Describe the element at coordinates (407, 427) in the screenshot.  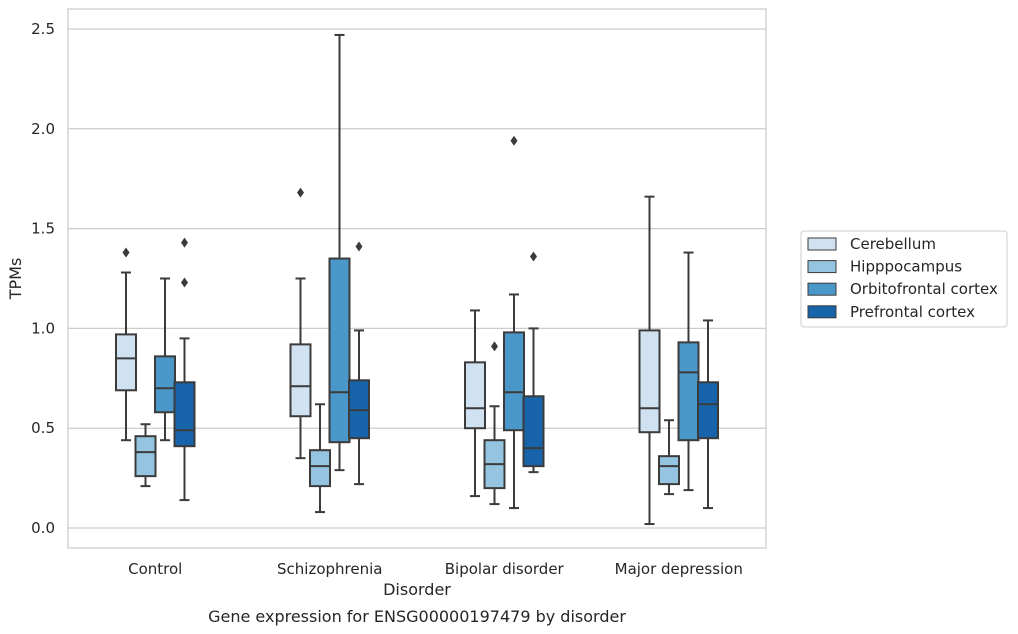
I see `series-hipppocampus` at that location.